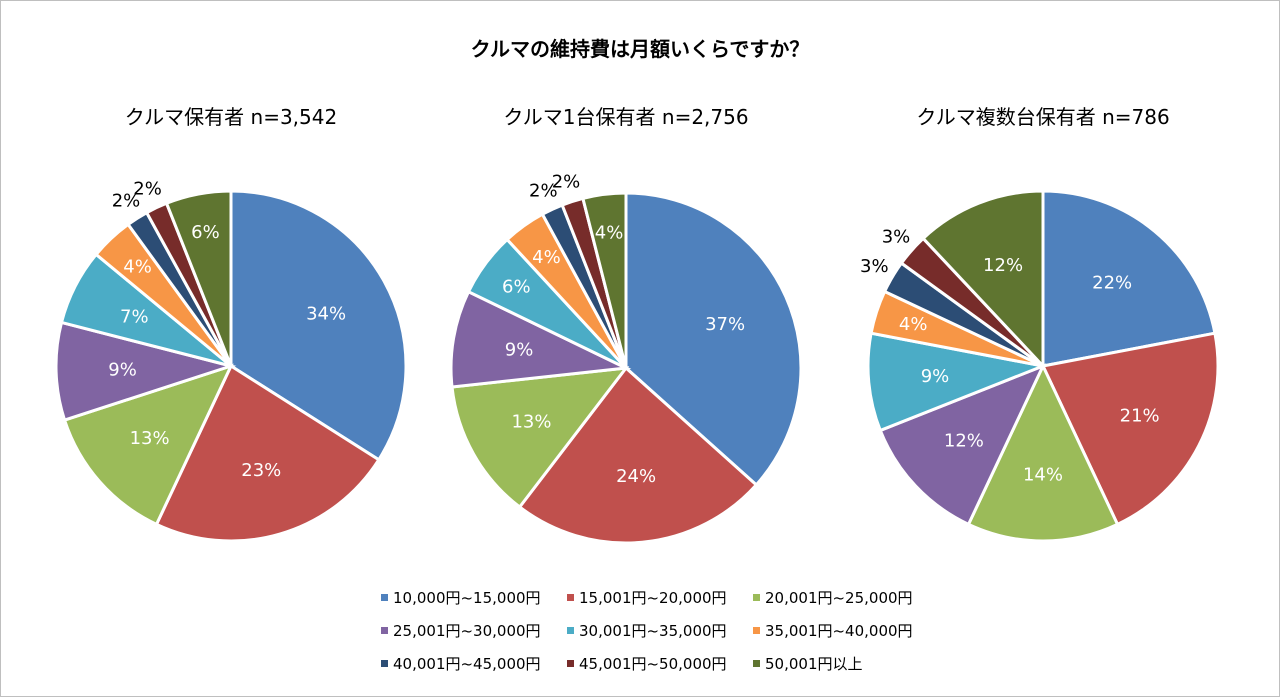 This screenshot has height=697, width=1280. I want to click on pie-title: クルマ1台保有者 n=2,756, so click(625, 117).